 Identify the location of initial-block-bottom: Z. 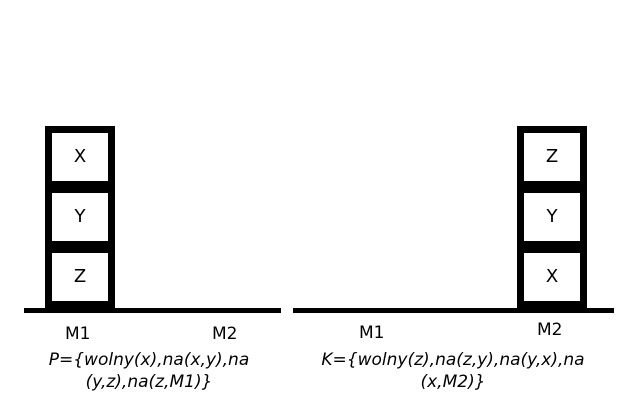
(80, 277).